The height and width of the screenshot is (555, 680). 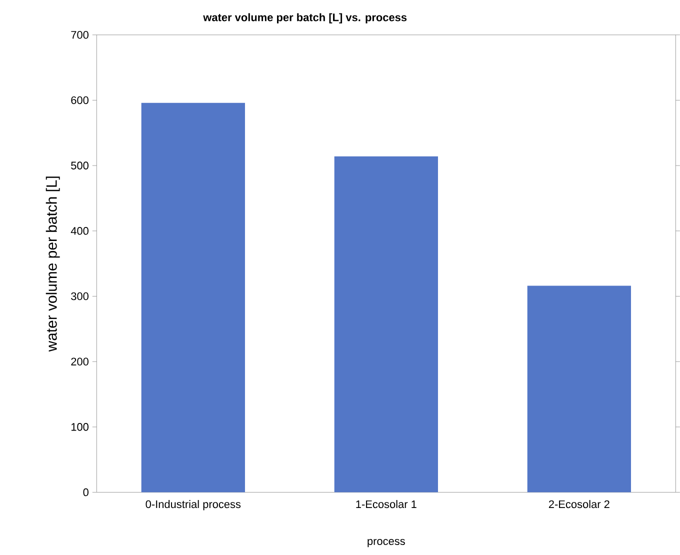 I want to click on y-tick-label: 400, so click(x=79, y=230).